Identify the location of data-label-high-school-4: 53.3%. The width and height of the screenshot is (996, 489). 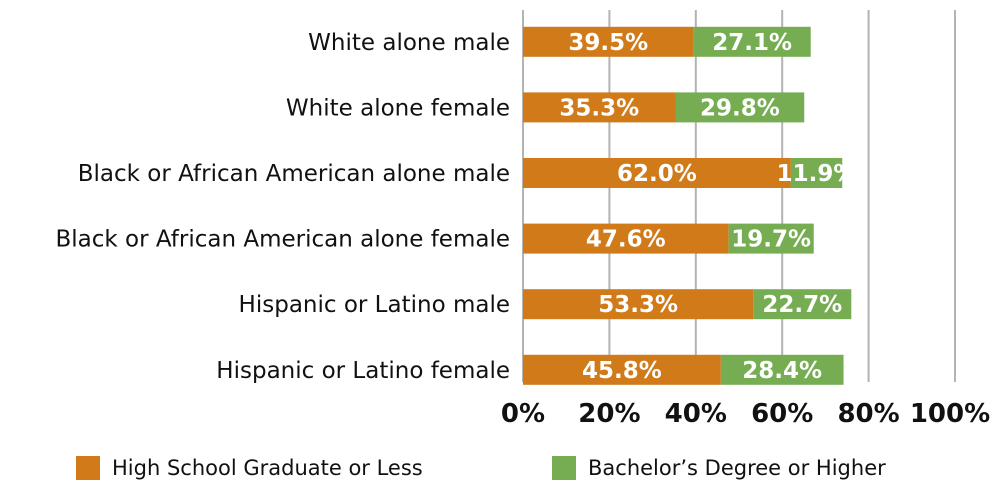
(638, 305).